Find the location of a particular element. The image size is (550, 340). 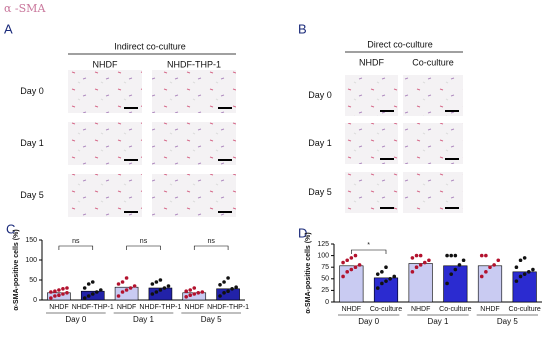

header-title: α -SMA is located at coordinates (25, 8).